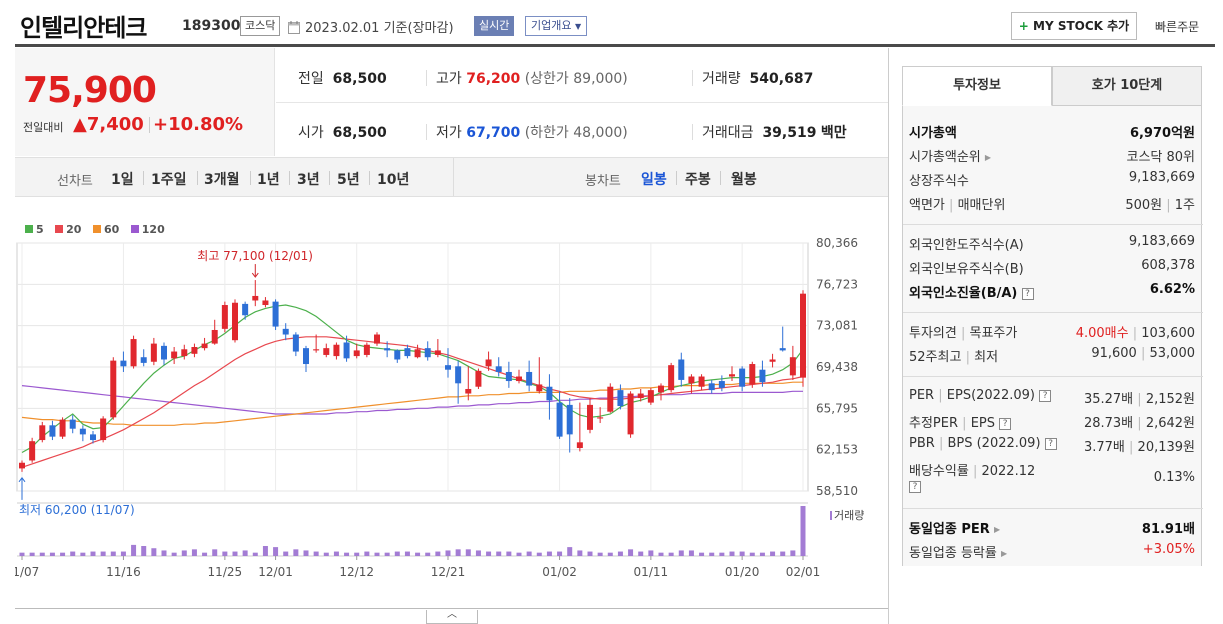  I want to click on tab-orderbook-10: 호가 10단계, so click(1127, 86).